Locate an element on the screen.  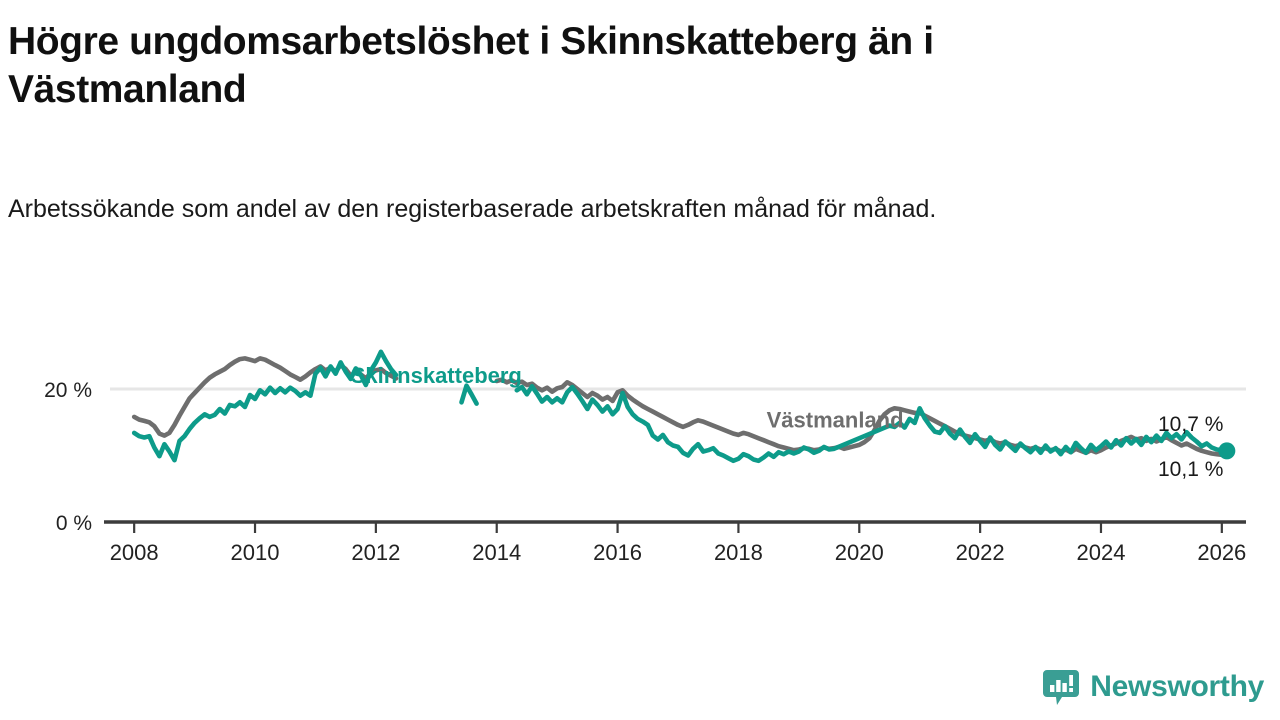
y-axis-tick-0: 0 % is located at coordinates (74, 523).